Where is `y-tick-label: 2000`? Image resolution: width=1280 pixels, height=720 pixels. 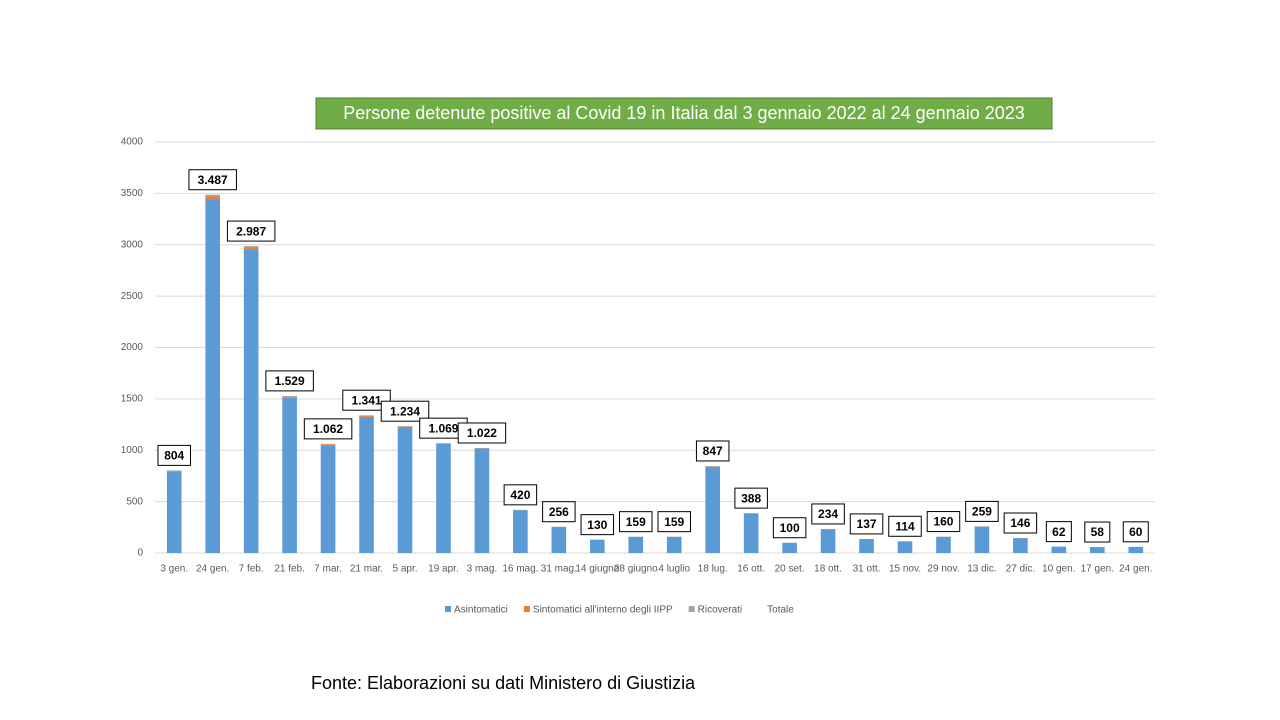
y-tick-label: 2000 is located at coordinates (132, 347).